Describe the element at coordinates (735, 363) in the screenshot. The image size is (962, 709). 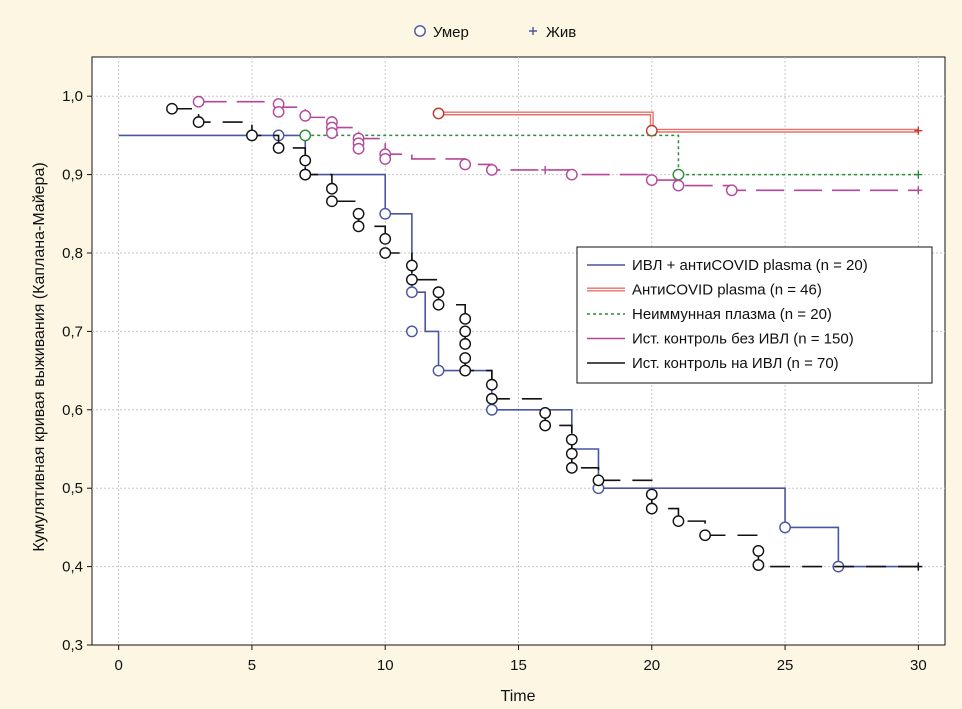
I see `legend-label: Ист. контроль на ИВЛ (n = 70)` at that location.